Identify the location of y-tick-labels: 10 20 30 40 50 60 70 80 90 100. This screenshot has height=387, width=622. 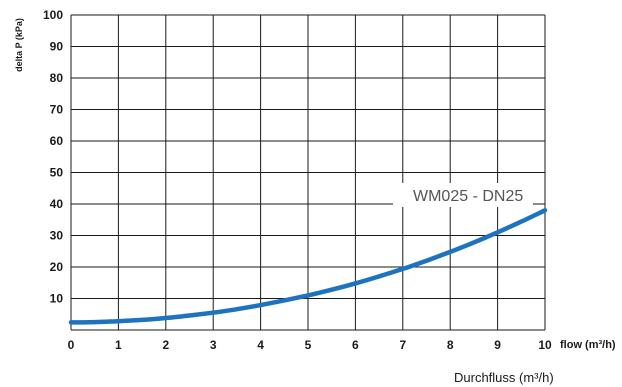
(53, 157).